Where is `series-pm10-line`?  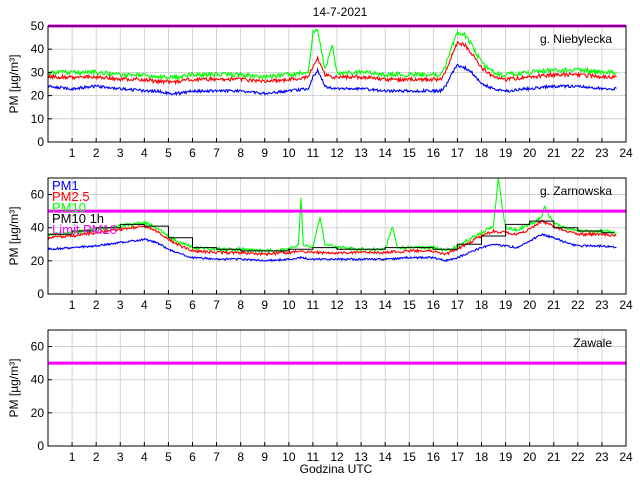
series-pm10-line is located at coordinates (332, 54).